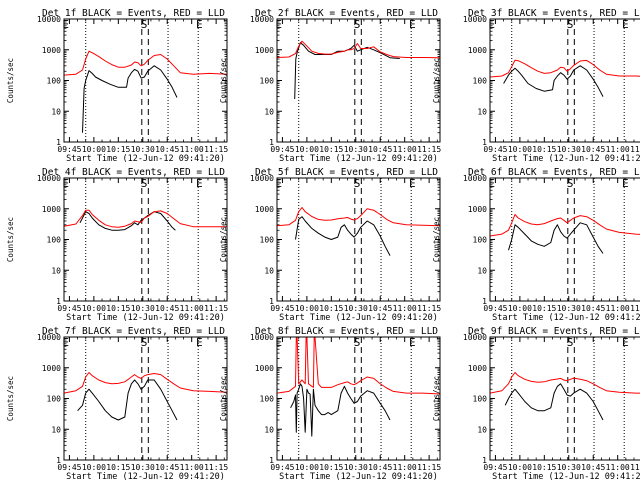  What do you see at coordinates (554, 13) in the screenshot?
I see `panel-title: Det 3f BLACK = Events, RED = LLD` at bounding box center [554, 13].